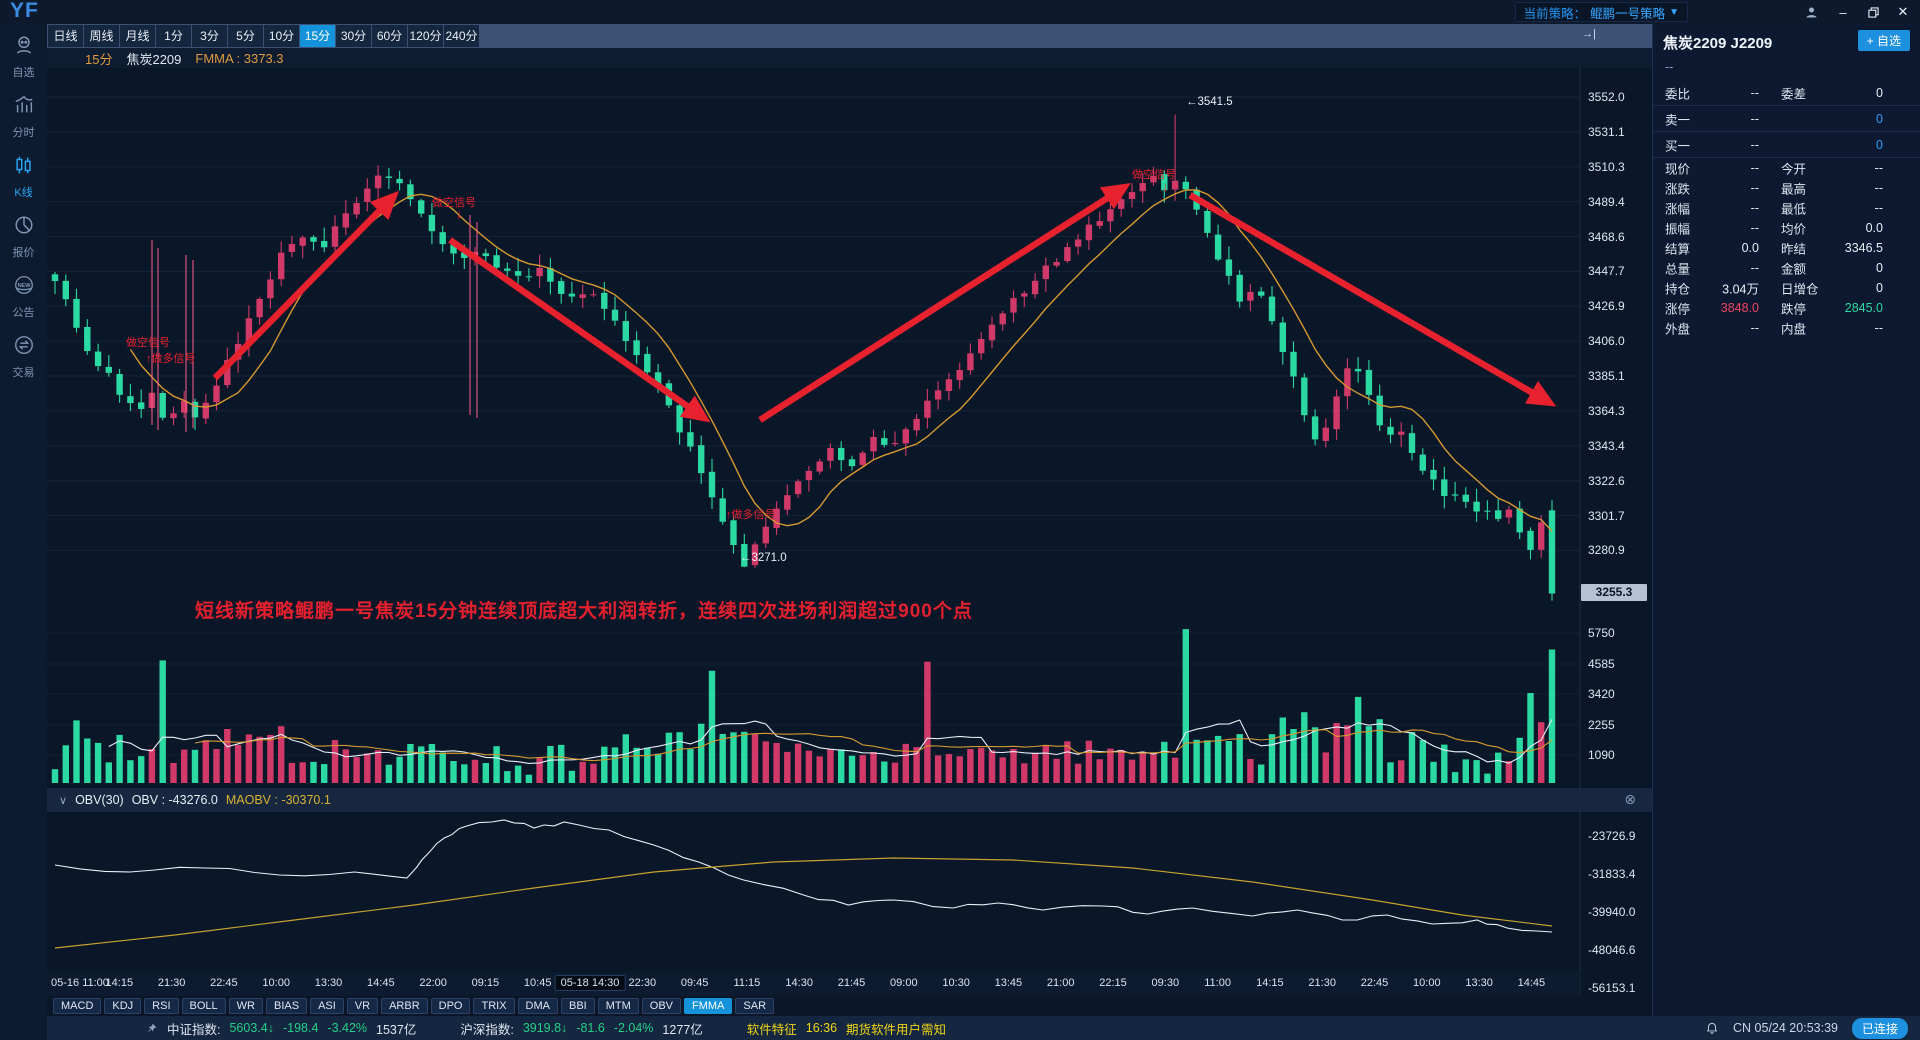  I want to click on timeframe-button-1分: 1分, so click(173, 36).